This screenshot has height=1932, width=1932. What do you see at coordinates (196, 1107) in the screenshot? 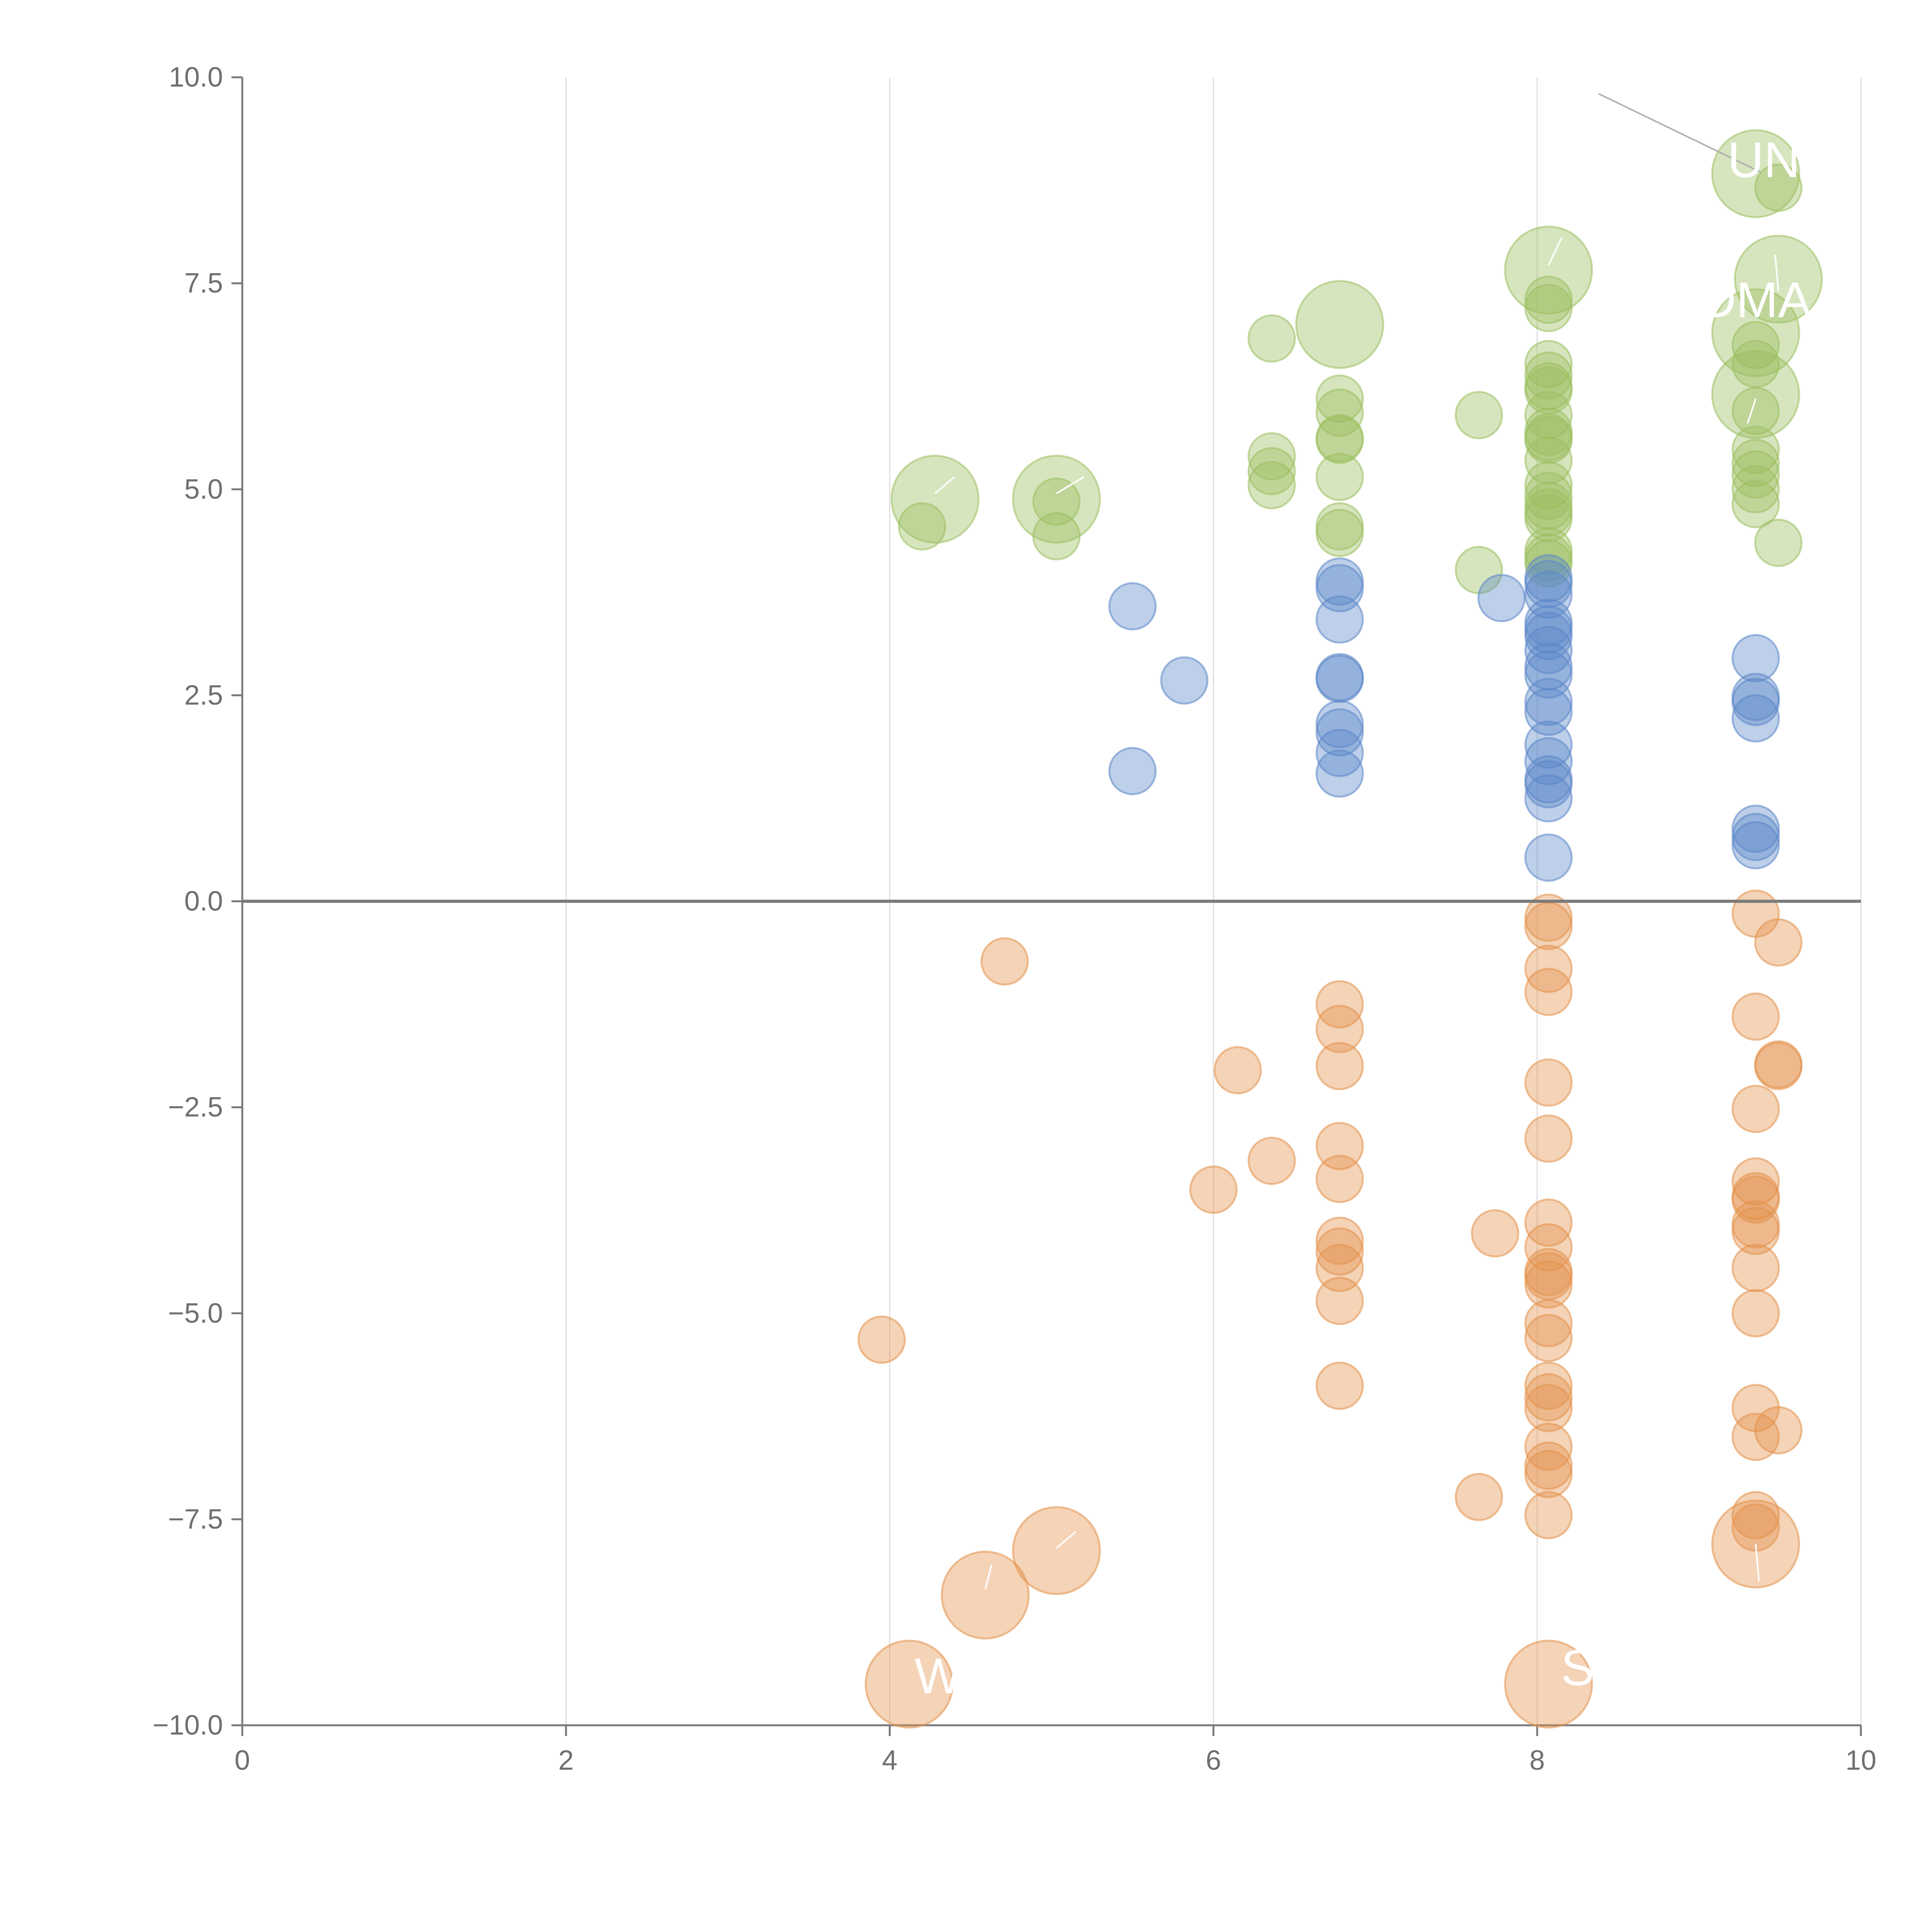
I see `y-tick-label: −2.5` at bounding box center [196, 1107].